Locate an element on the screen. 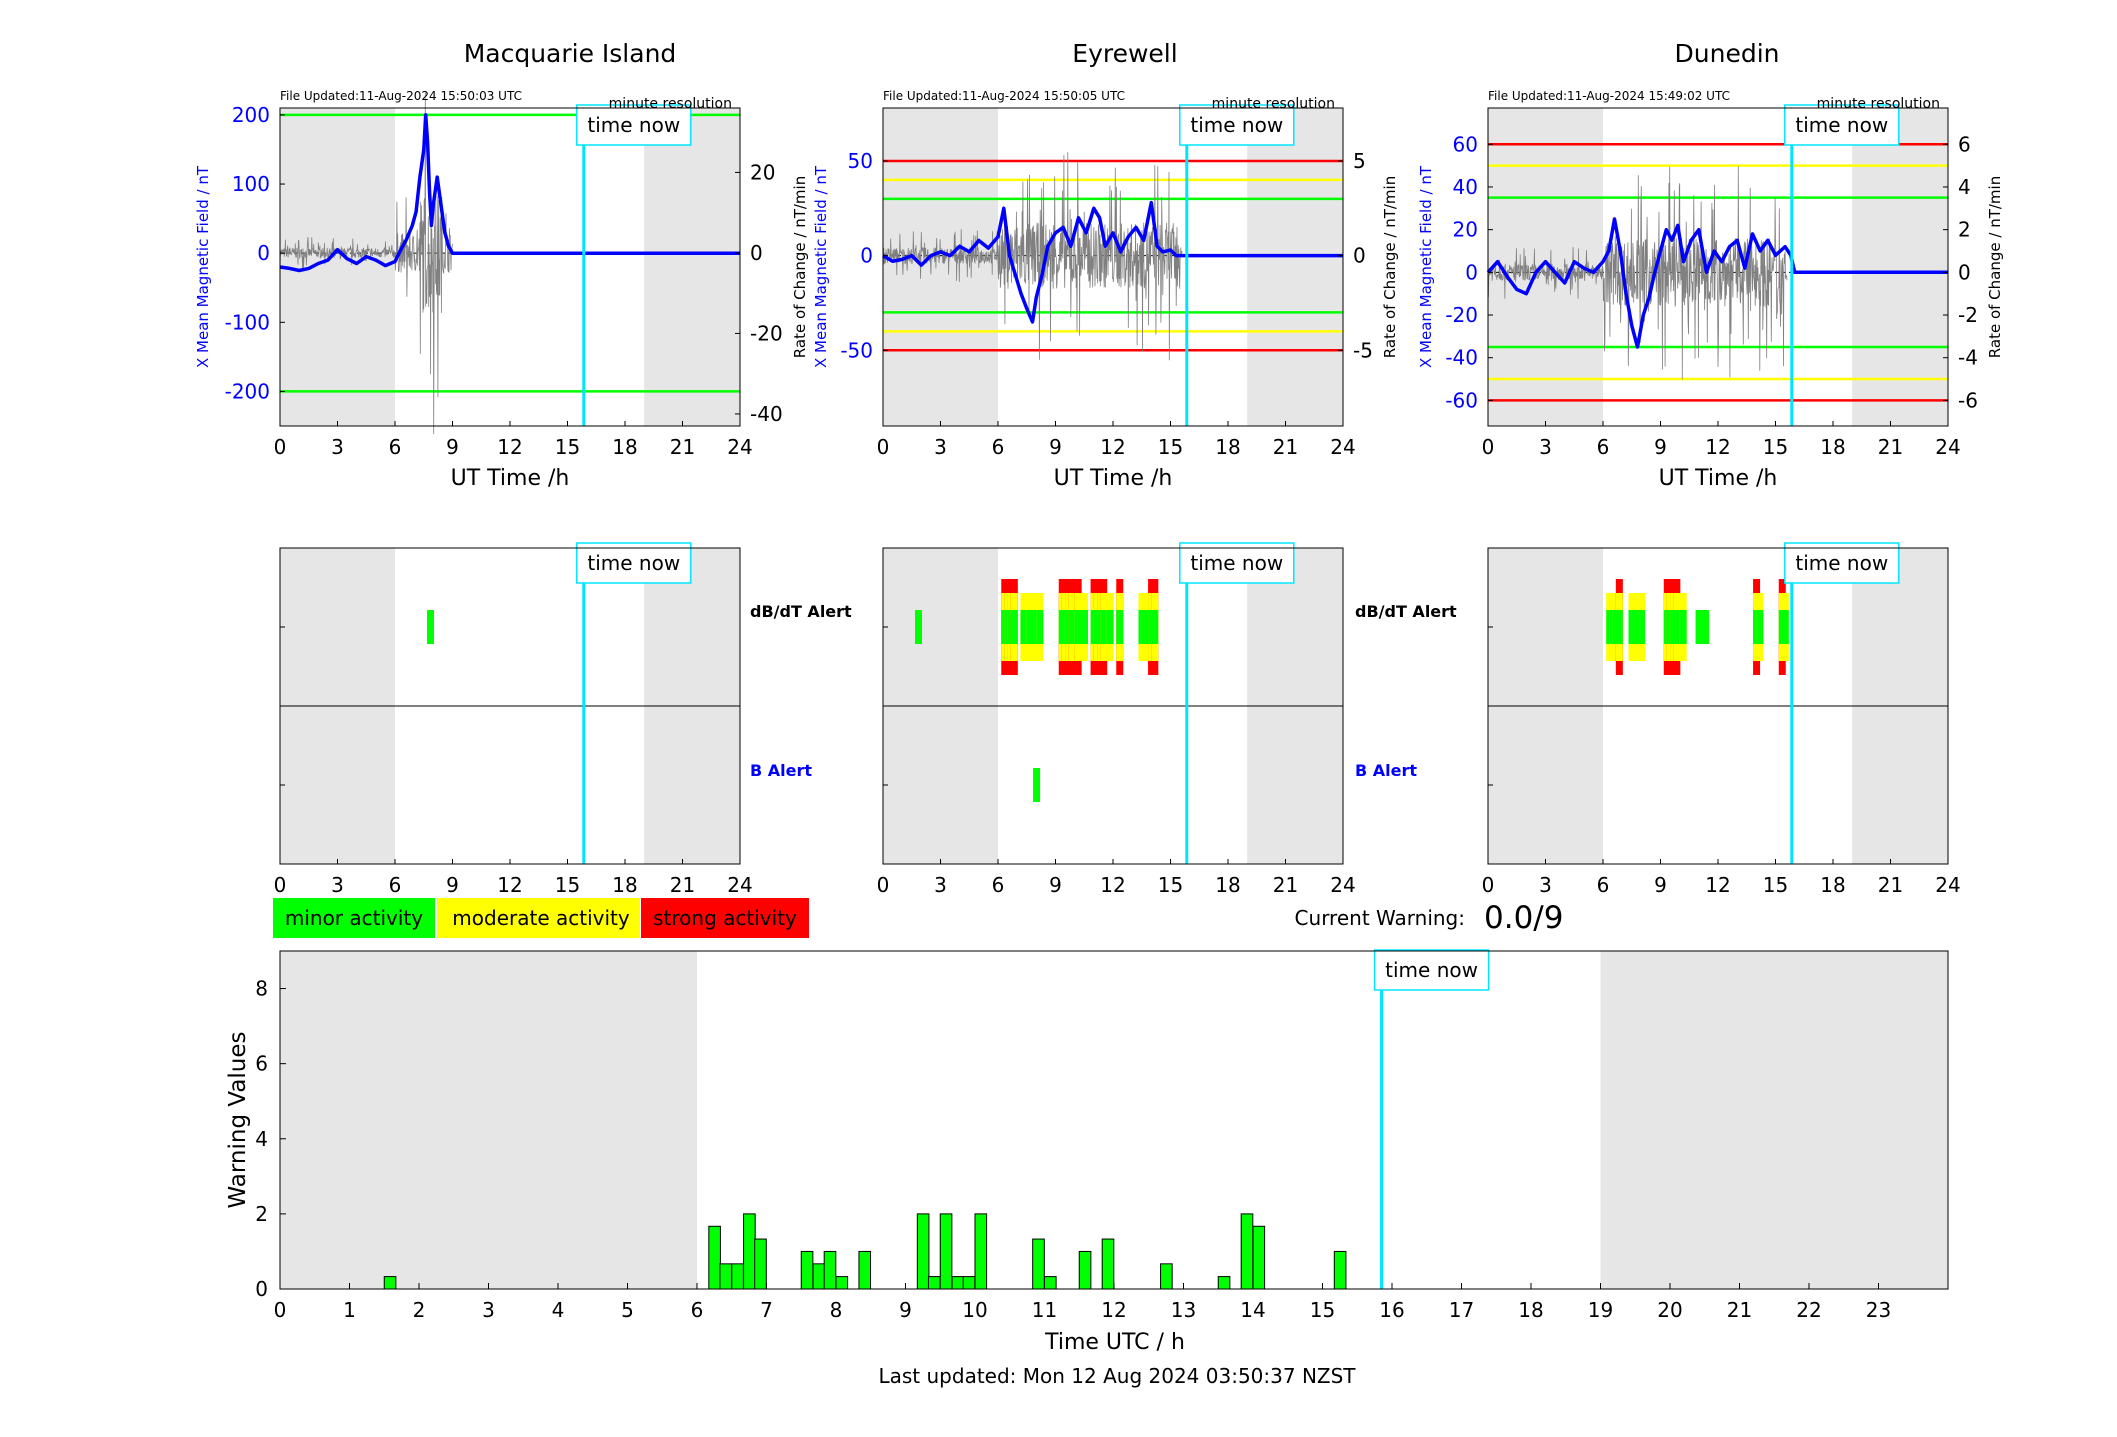 This screenshot has width=2117, height=1437. x-tick-label: 10 is located at coordinates (974, 1310).